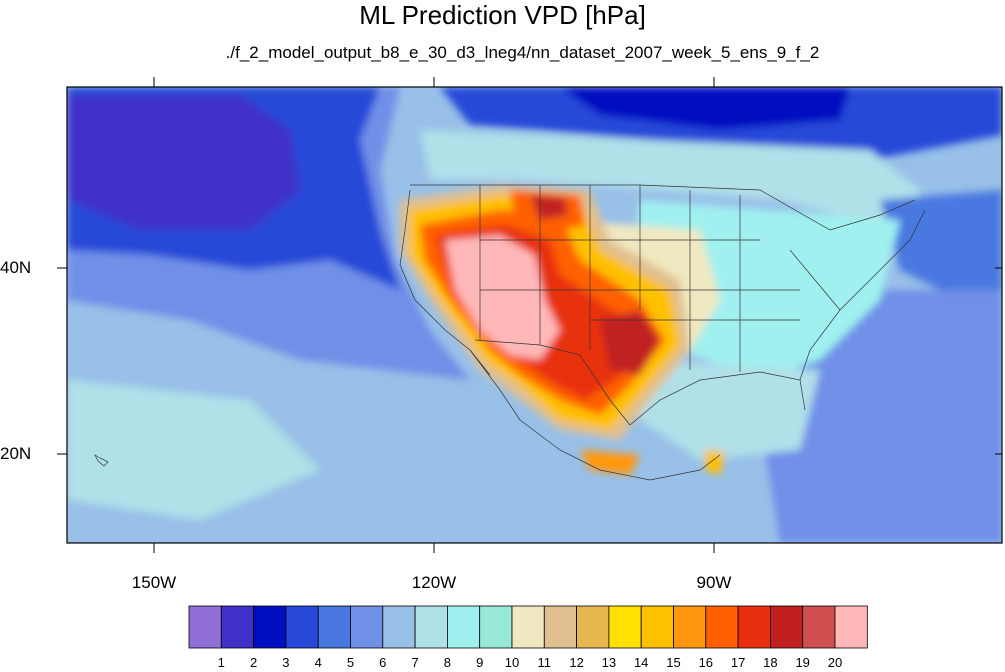 The image size is (1005, 672). What do you see at coordinates (154, 582) in the screenshot?
I see `lon-label-150w: 150W` at bounding box center [154, 582].